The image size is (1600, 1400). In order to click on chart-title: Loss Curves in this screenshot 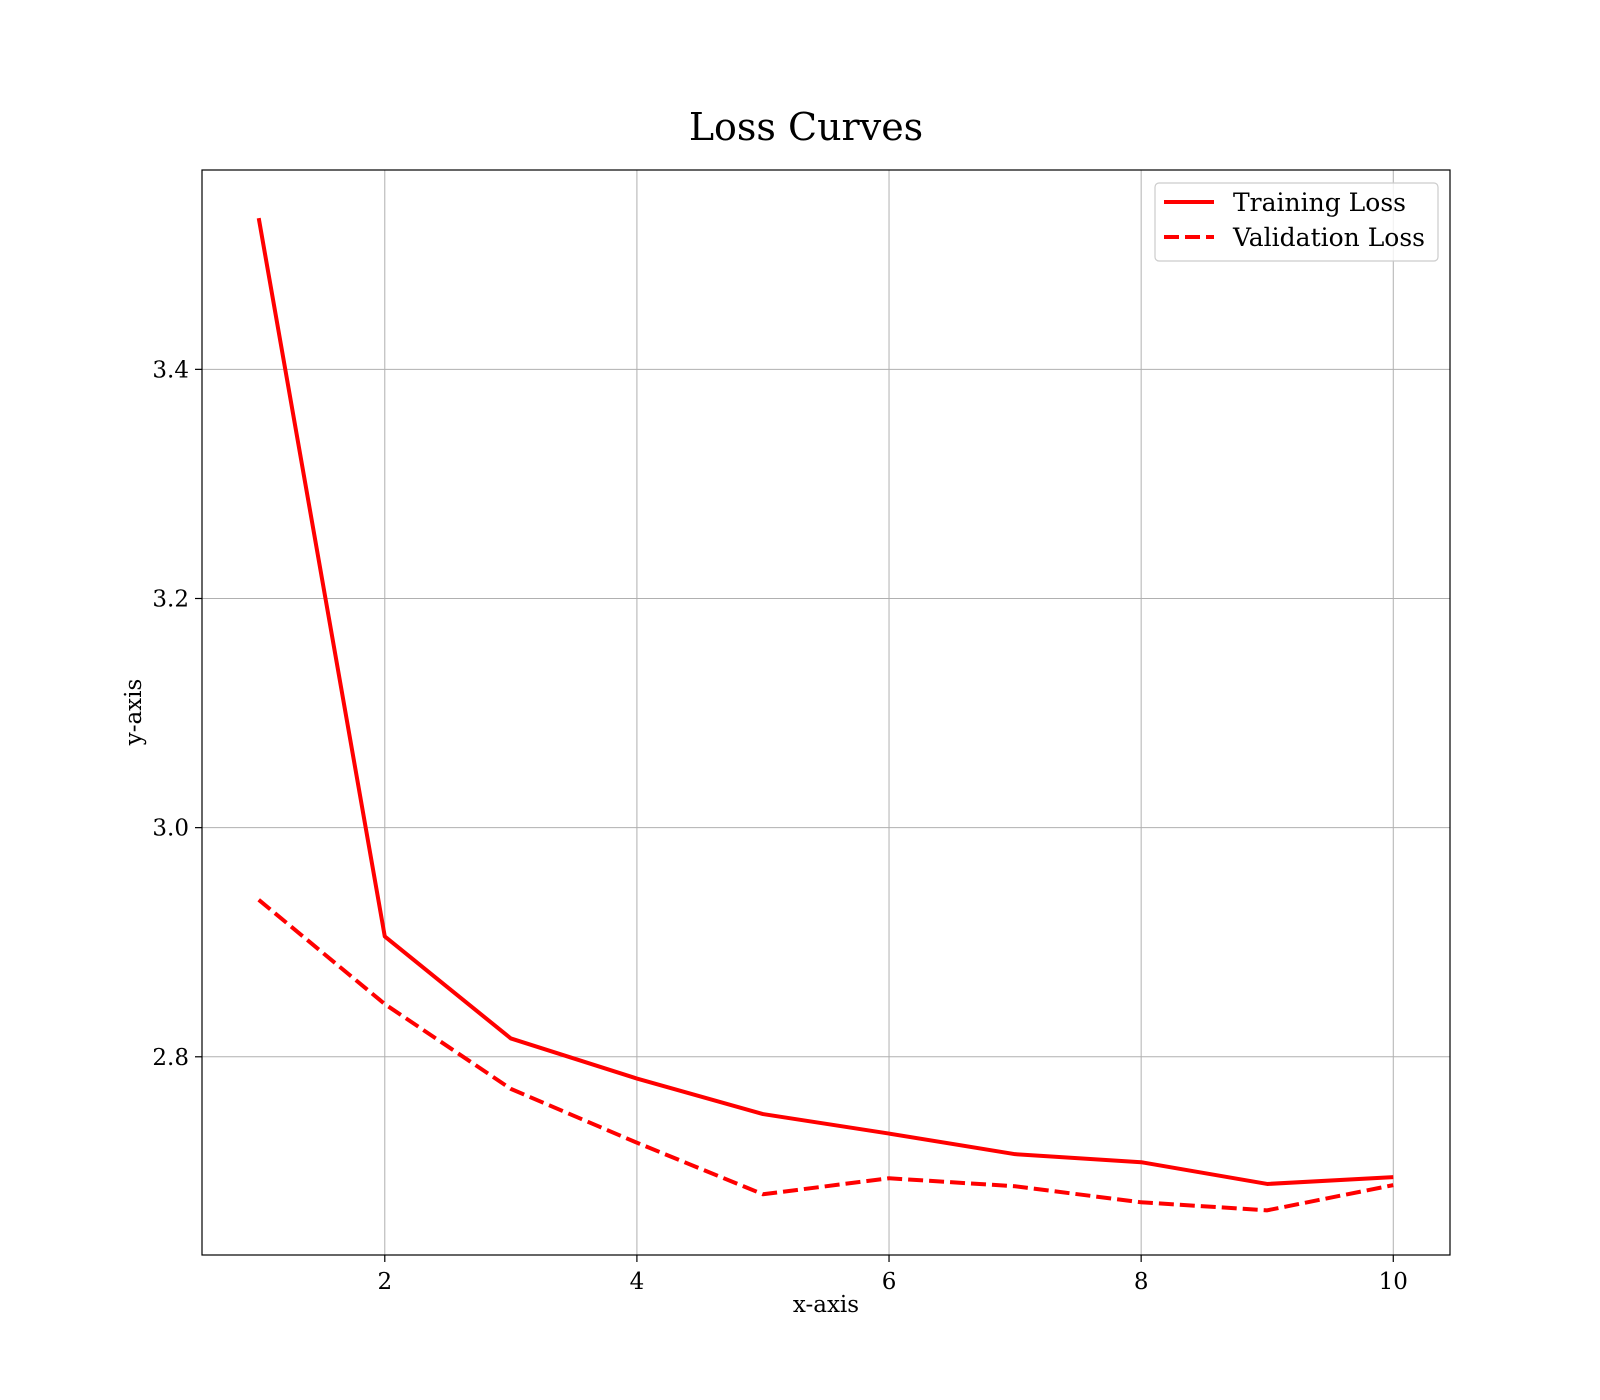, I will do `click(806, 127)`.